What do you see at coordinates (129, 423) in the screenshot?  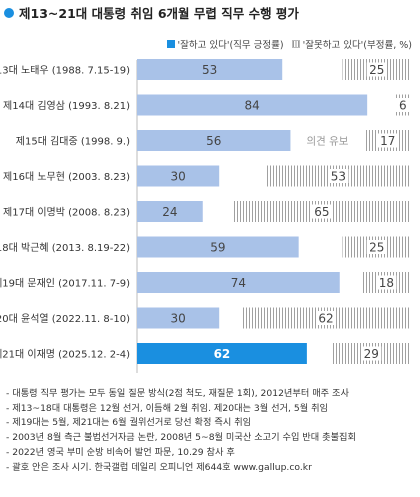 I see `footnote: - 제19대는 5월, 제21대는 6월 궐위선거로 당선 확정 즉시 취임` at bounding box center [129, 423].